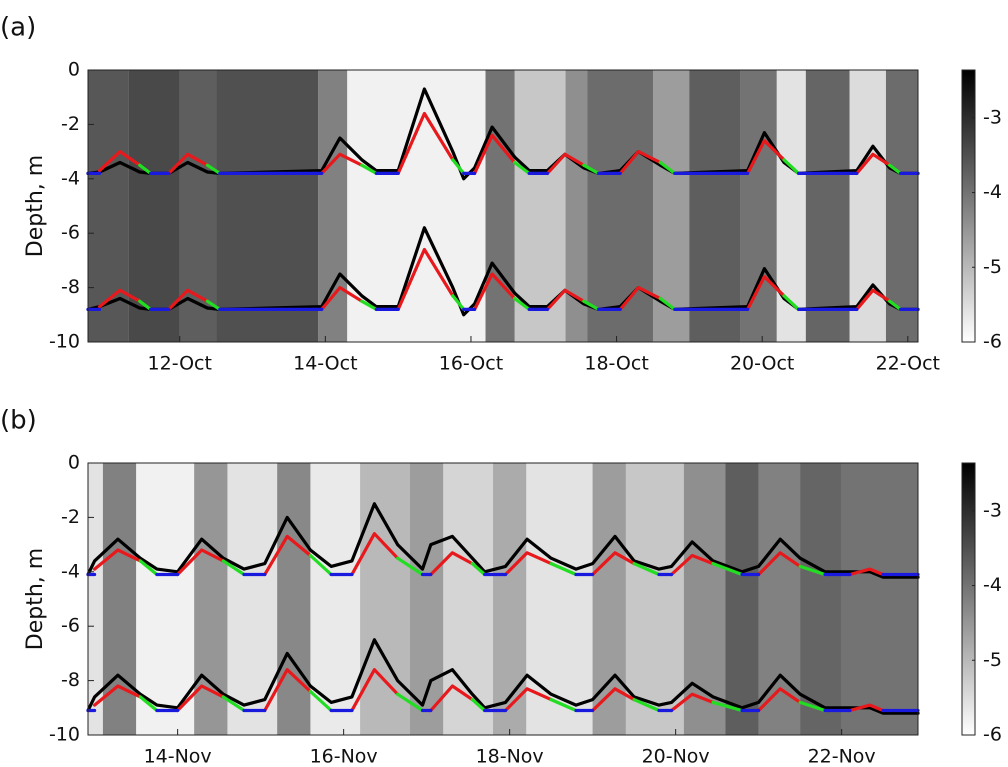  What do you see at coordinates (676, 756) in the screenshot?
I see `x-tick-label: 20-Nov` at bounding box center [676, 756].